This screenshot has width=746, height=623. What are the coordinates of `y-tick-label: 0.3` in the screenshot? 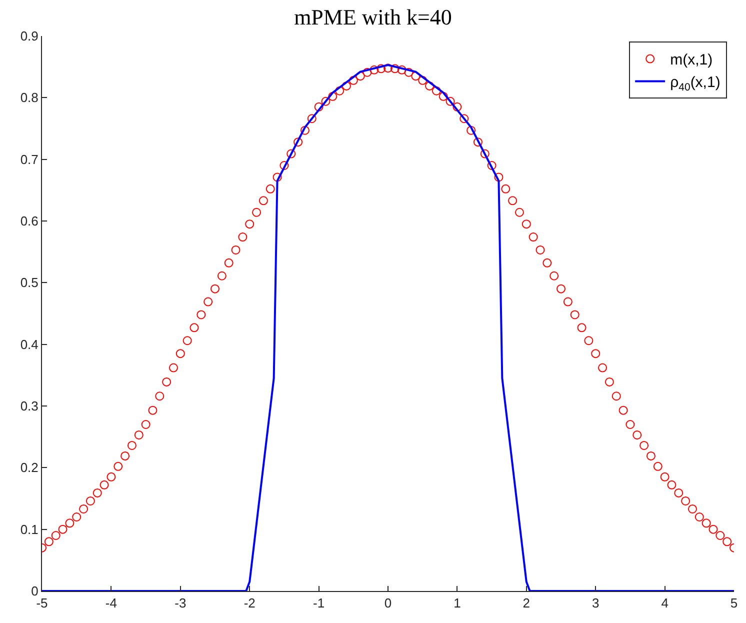 It's located at (29, 406).